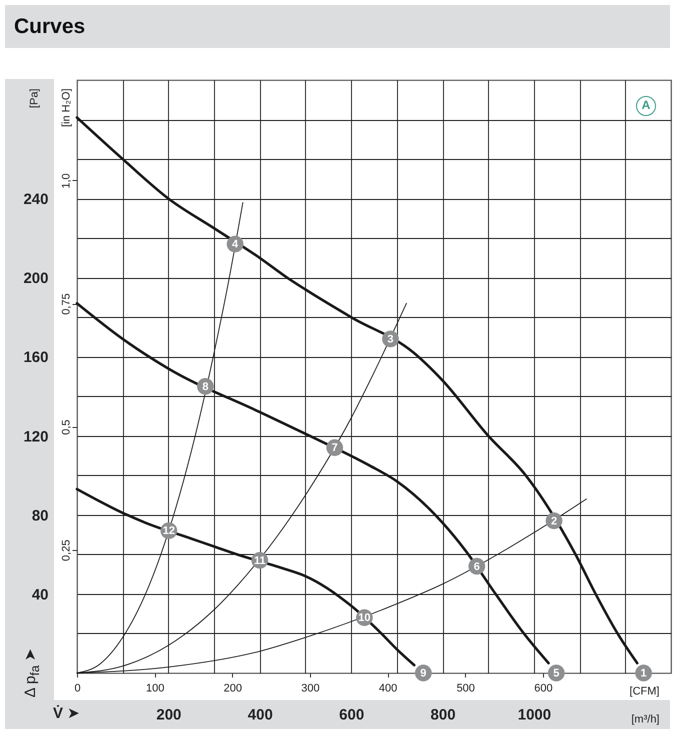 The image size is (676, 739). What do you see at coordinates (390, 339) in the screenshot?
I see `annotation: 3` at bounding box center [390, 339].